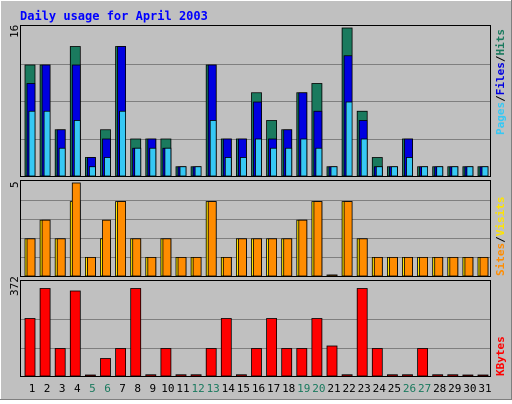 The width and height of the screenshot is (512, 404). What do you see at coordinates (122, 388) in the screenshot?
I see `x-tick-label-7: 7` at bounding box center [122, 388].